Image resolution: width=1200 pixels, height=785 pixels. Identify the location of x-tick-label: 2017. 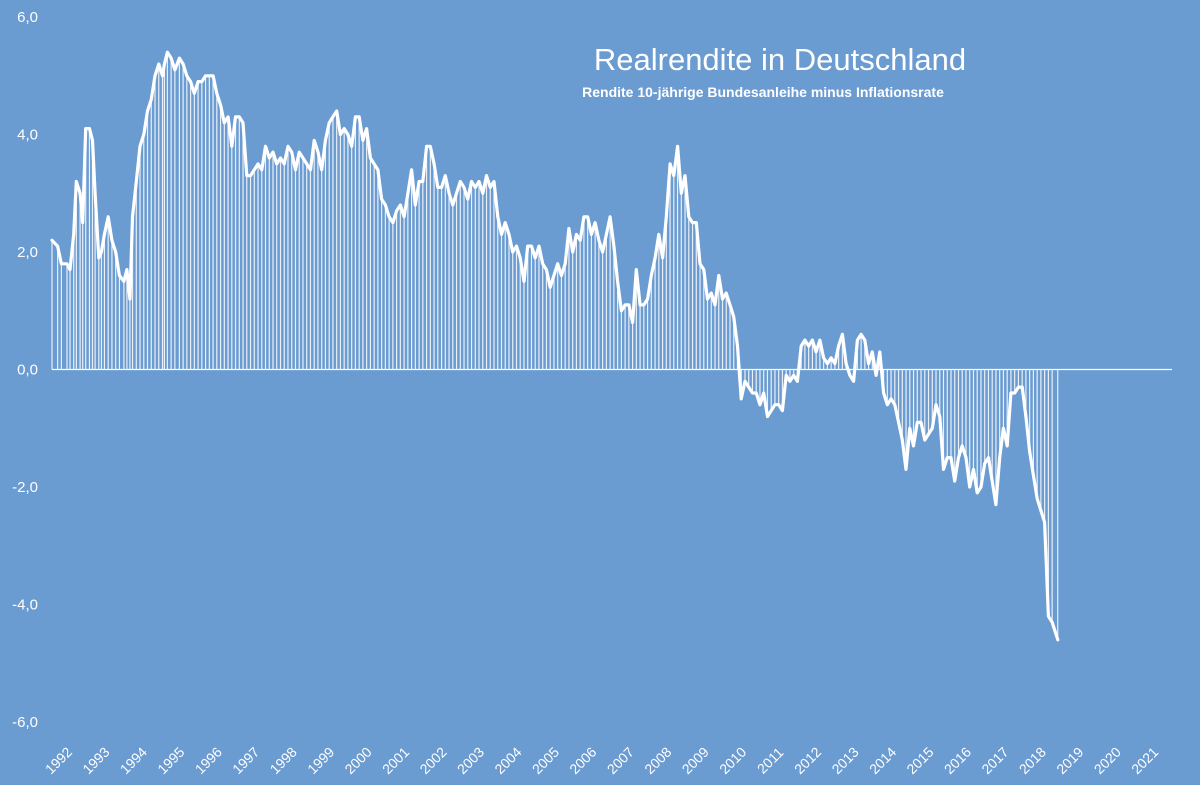
(994, 760).